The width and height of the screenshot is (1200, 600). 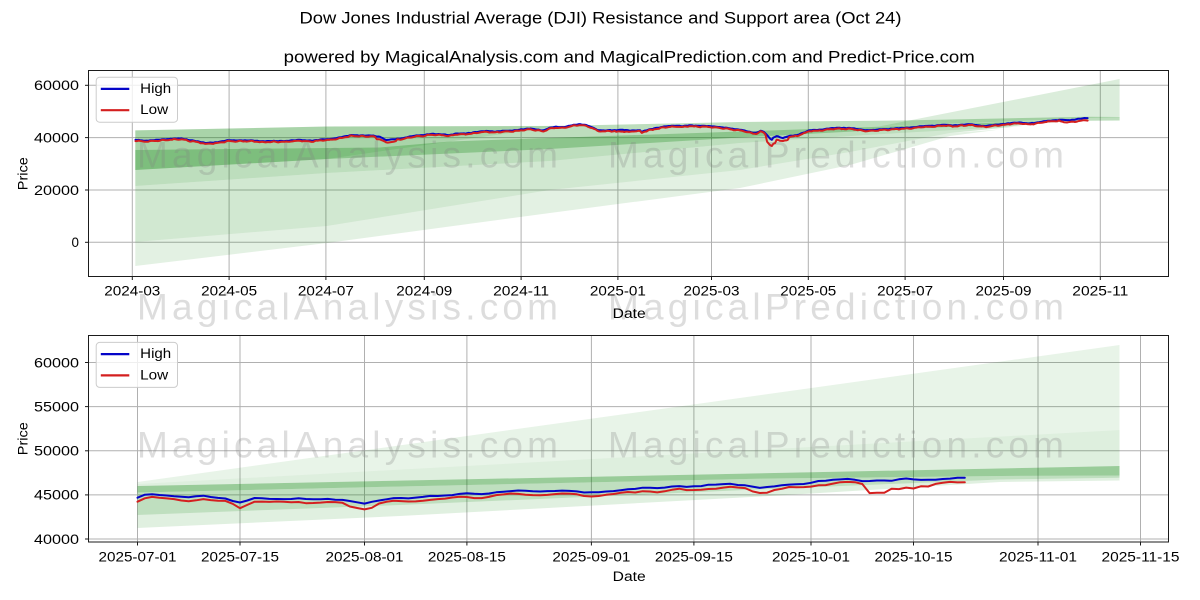 I want to click on svg-text: 2025-03, so click(x=712, y=291).